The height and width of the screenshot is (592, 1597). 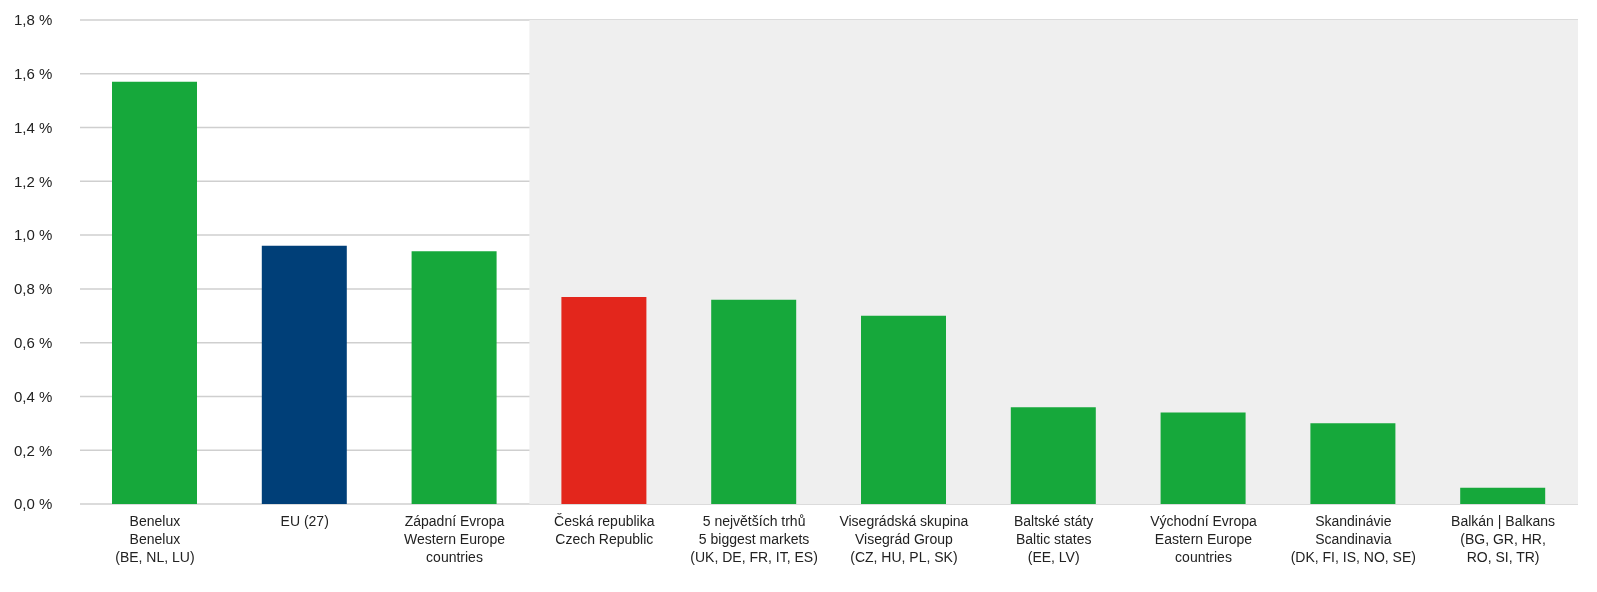 What do you see at coordinates (1054, 539) in the screenshot?
I see `x-tick-label: Baltské státy Baltic states (EE, LV)` at bounding box center [1054, 539].